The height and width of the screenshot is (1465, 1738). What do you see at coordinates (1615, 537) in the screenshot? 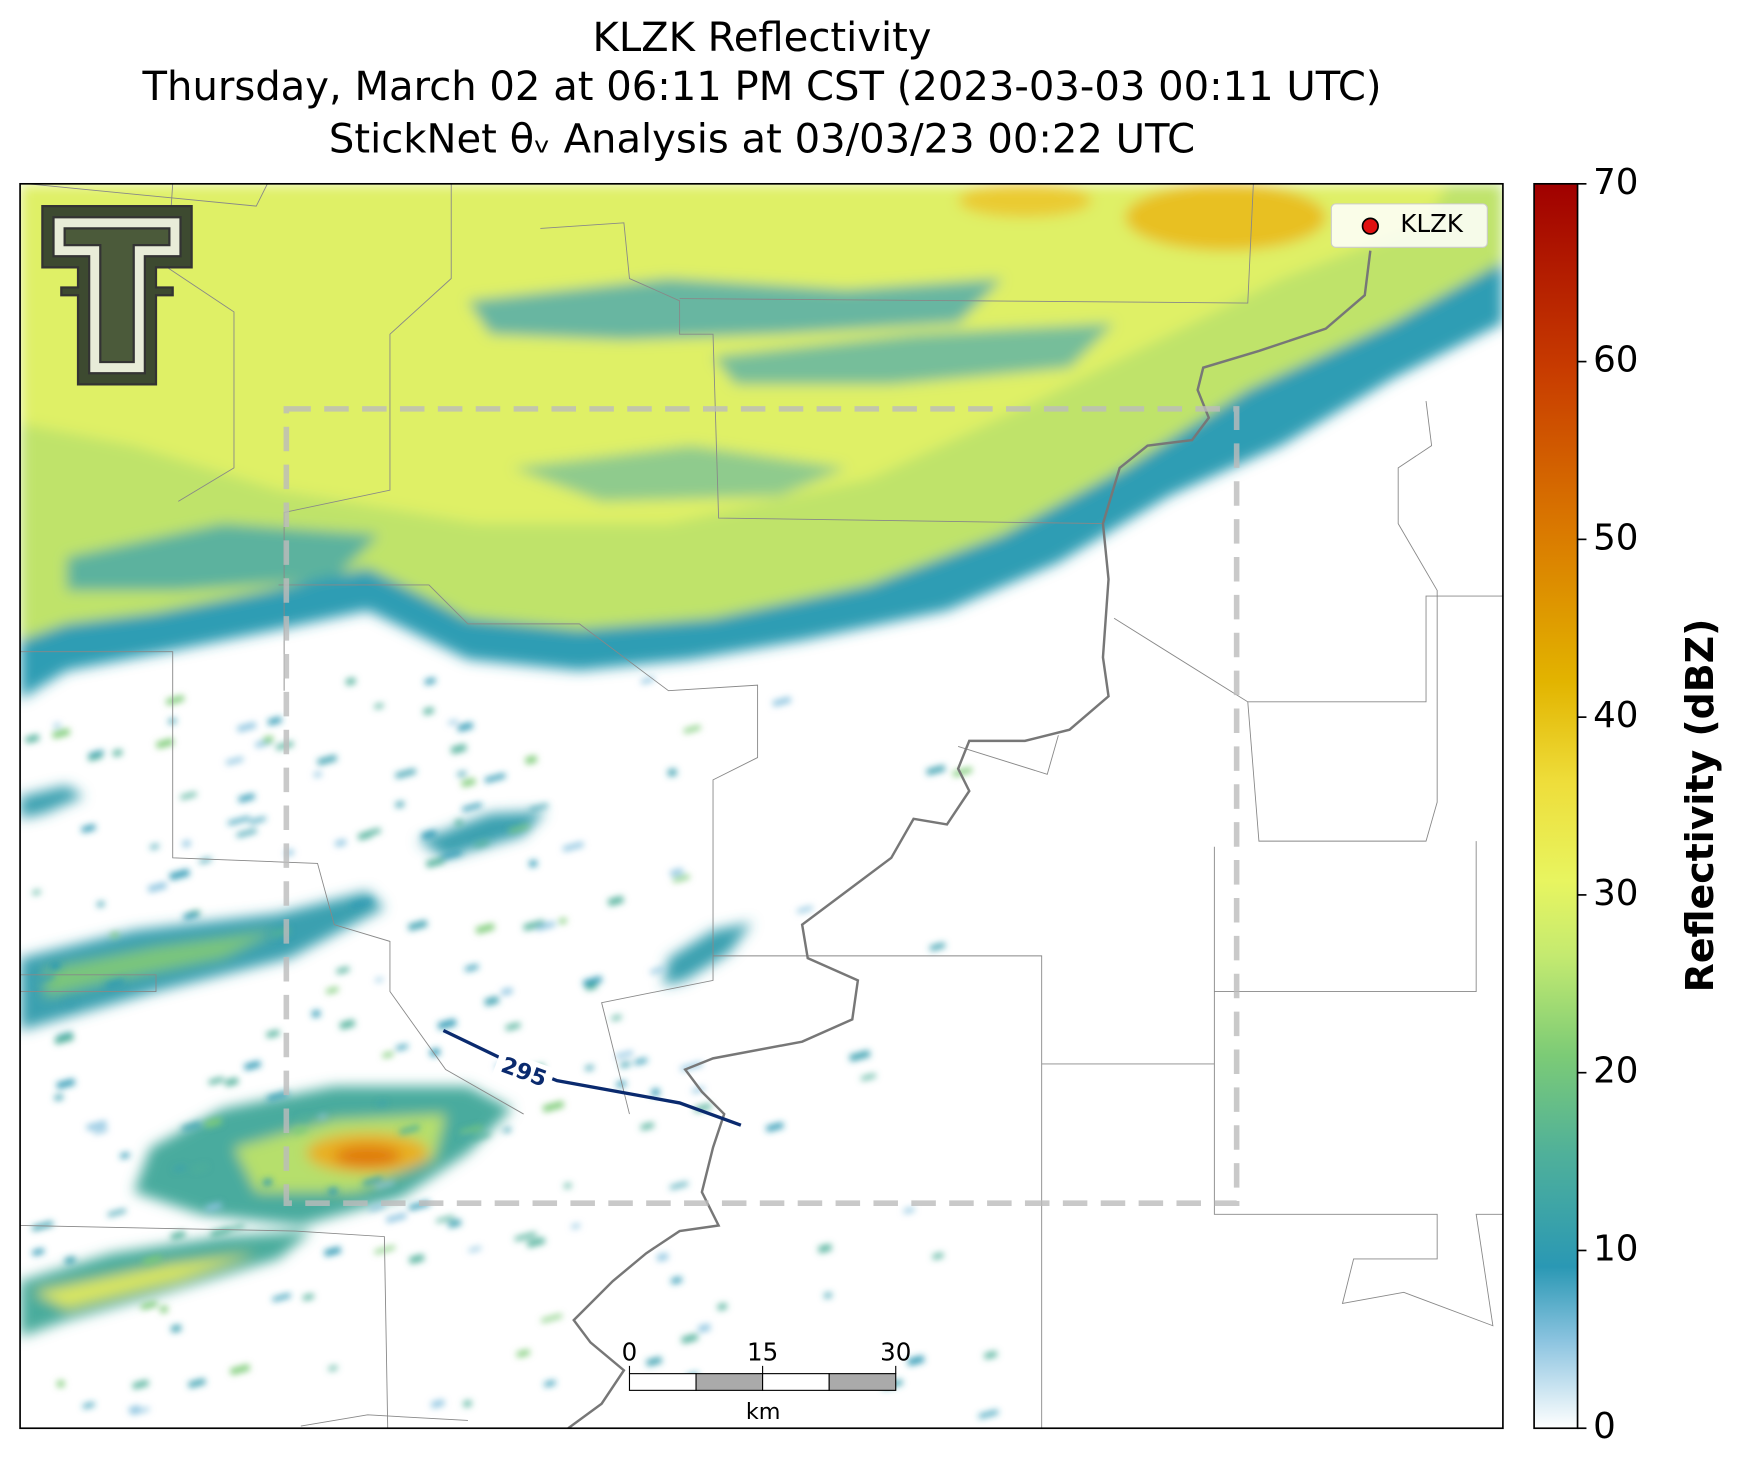
I see `colorbar-tick-label: 50` at bounding box center [1615, 537].